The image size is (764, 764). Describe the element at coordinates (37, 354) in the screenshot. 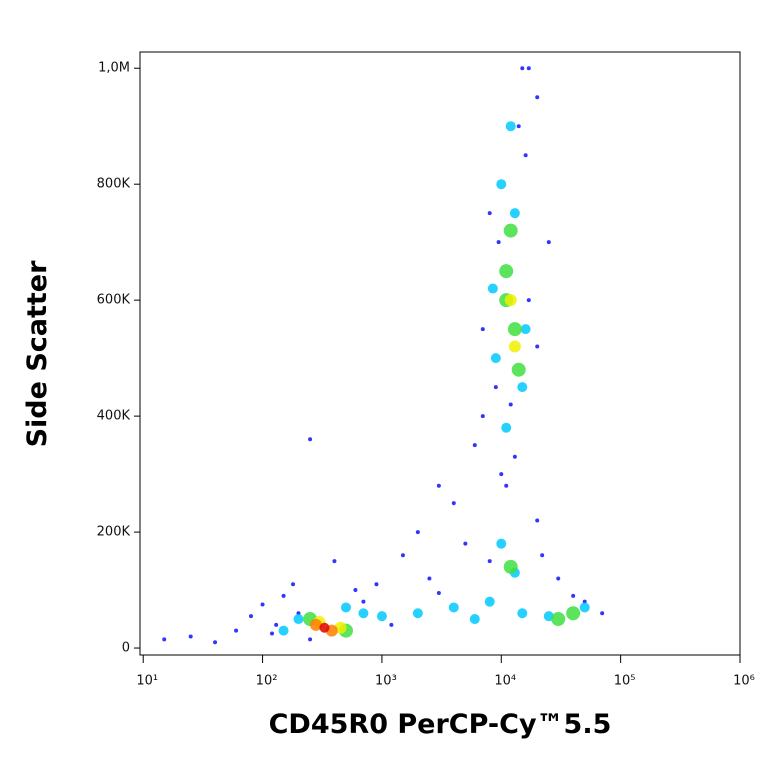

I see `y-axis-title: Side Scatter` at that location.